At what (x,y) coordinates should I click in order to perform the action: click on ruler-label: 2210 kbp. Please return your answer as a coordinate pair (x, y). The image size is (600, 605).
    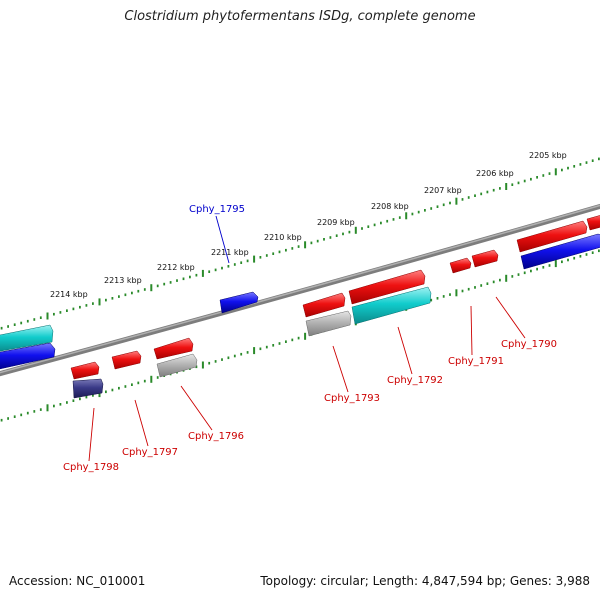
    Looking at the image, I should click on (283, 237).